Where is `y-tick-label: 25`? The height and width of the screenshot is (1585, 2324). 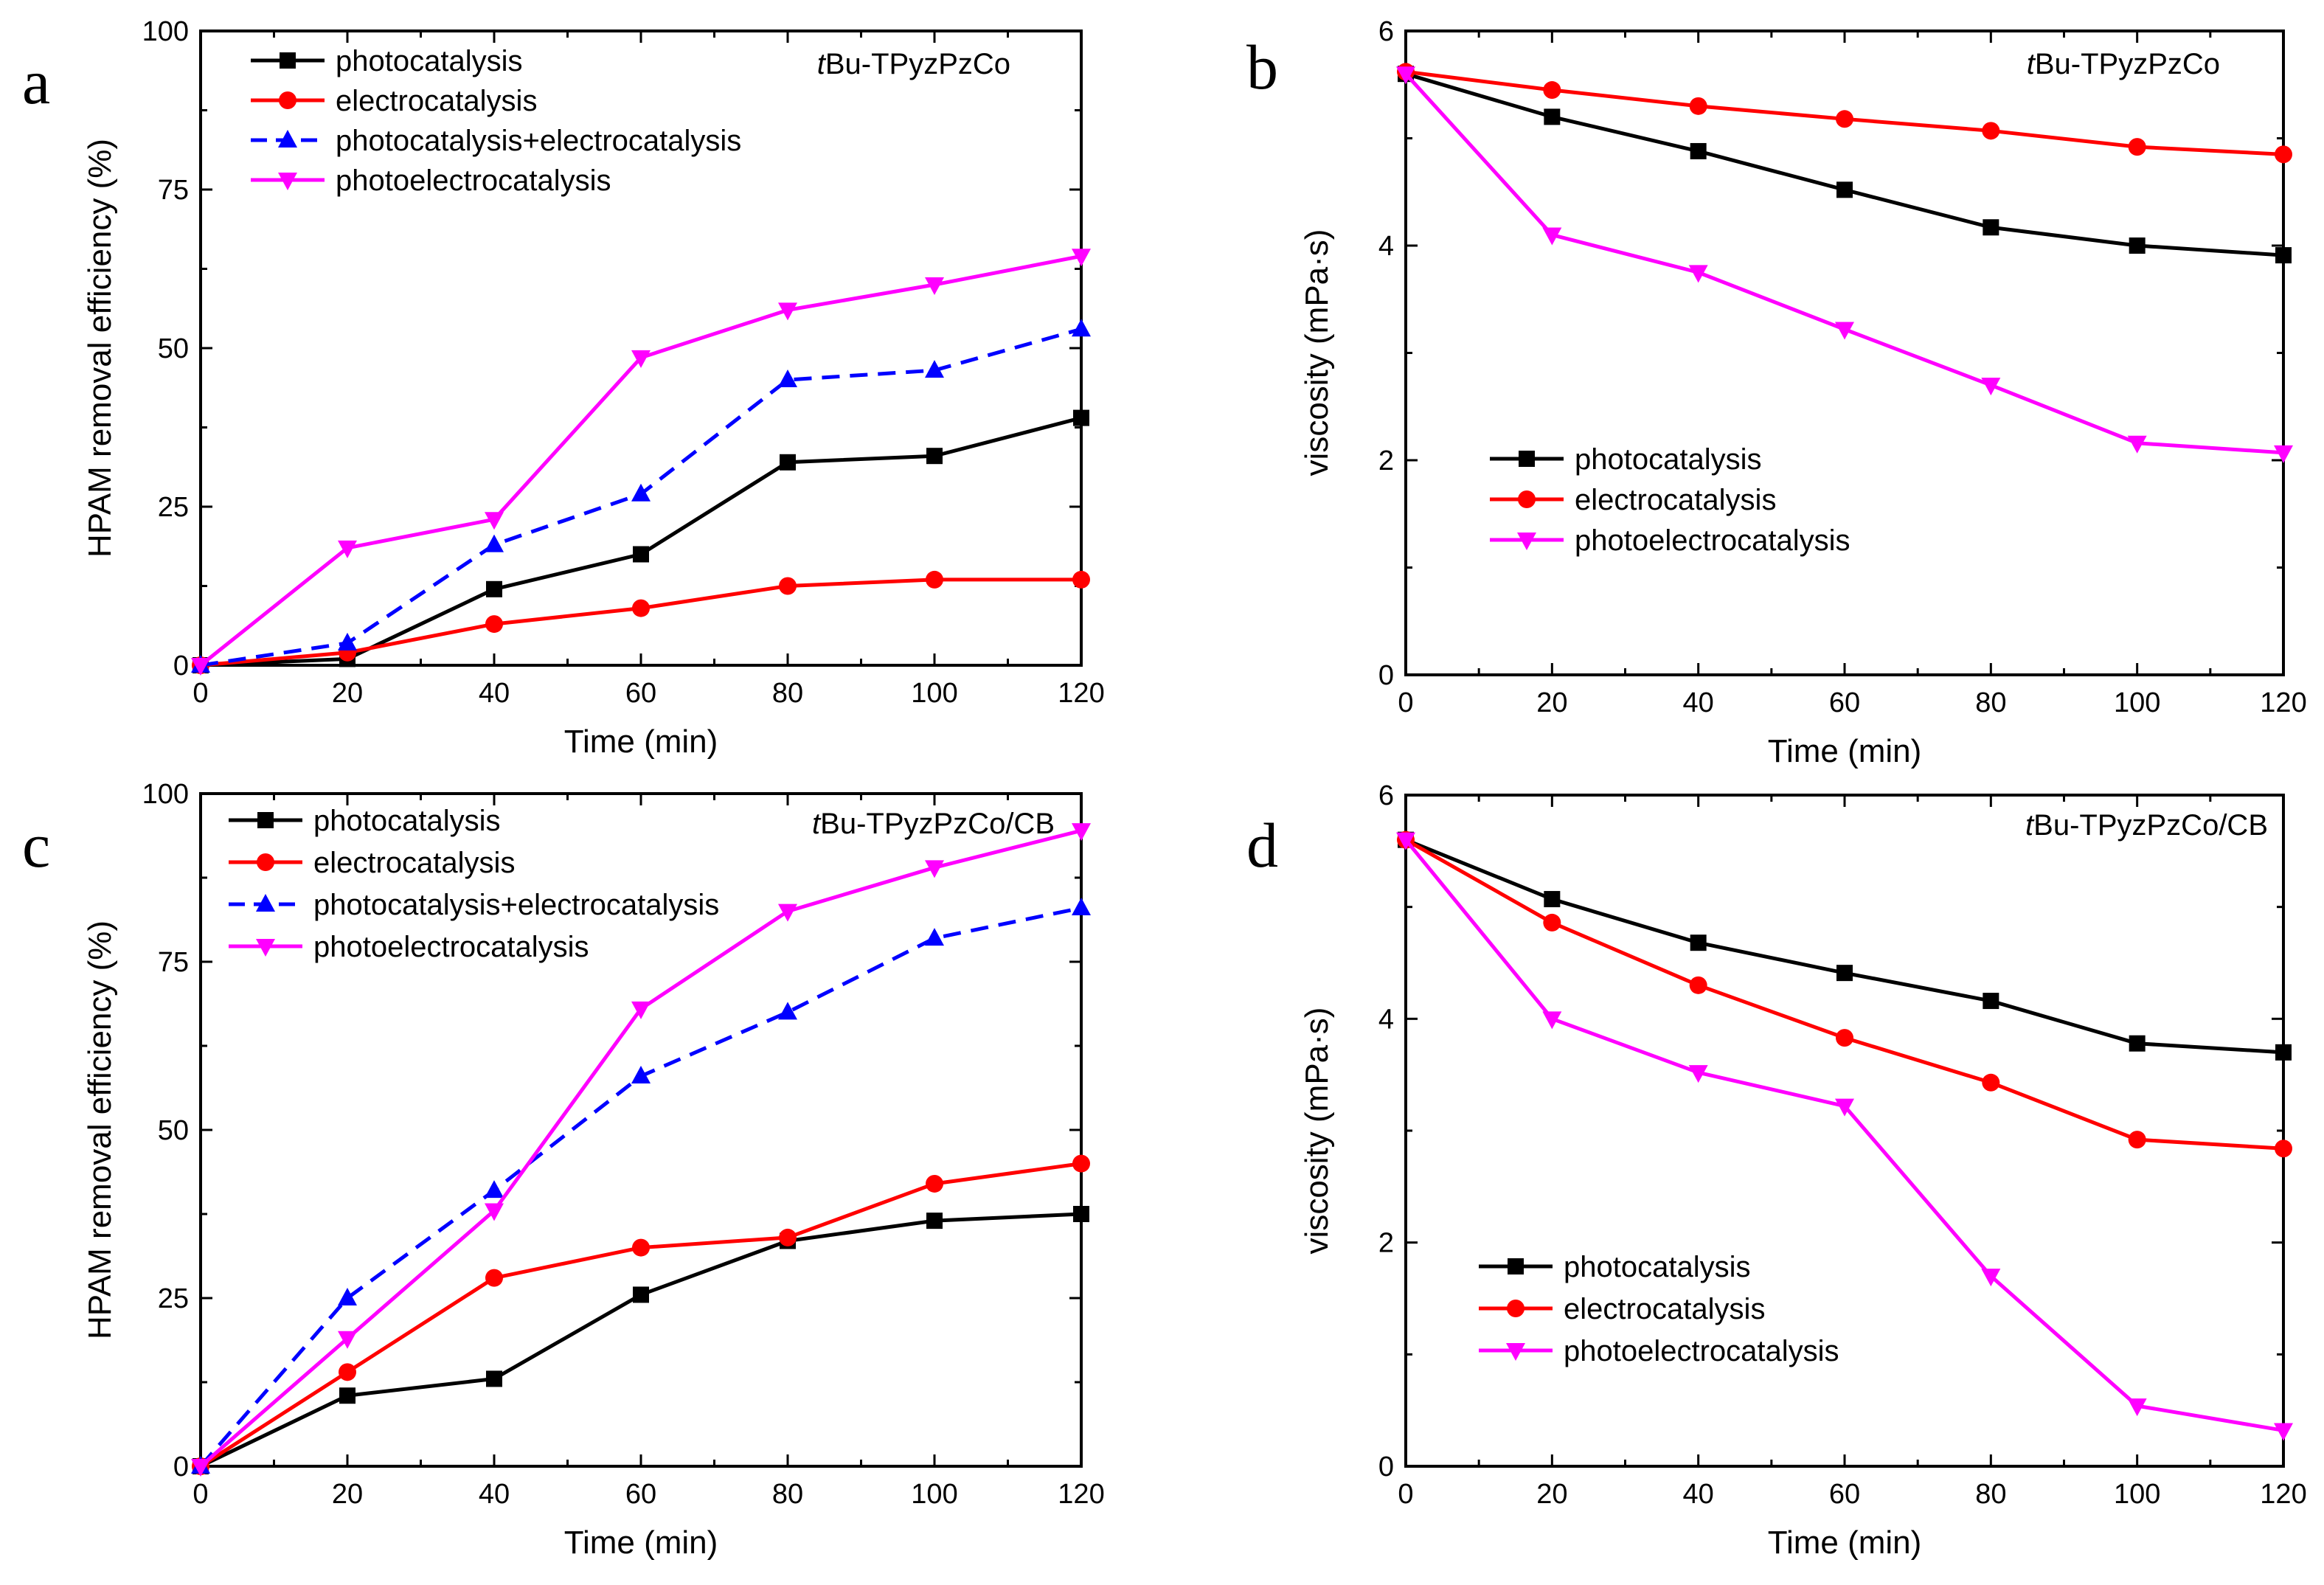 y-tick-label: 25 is located at coordinates (173, 1299).